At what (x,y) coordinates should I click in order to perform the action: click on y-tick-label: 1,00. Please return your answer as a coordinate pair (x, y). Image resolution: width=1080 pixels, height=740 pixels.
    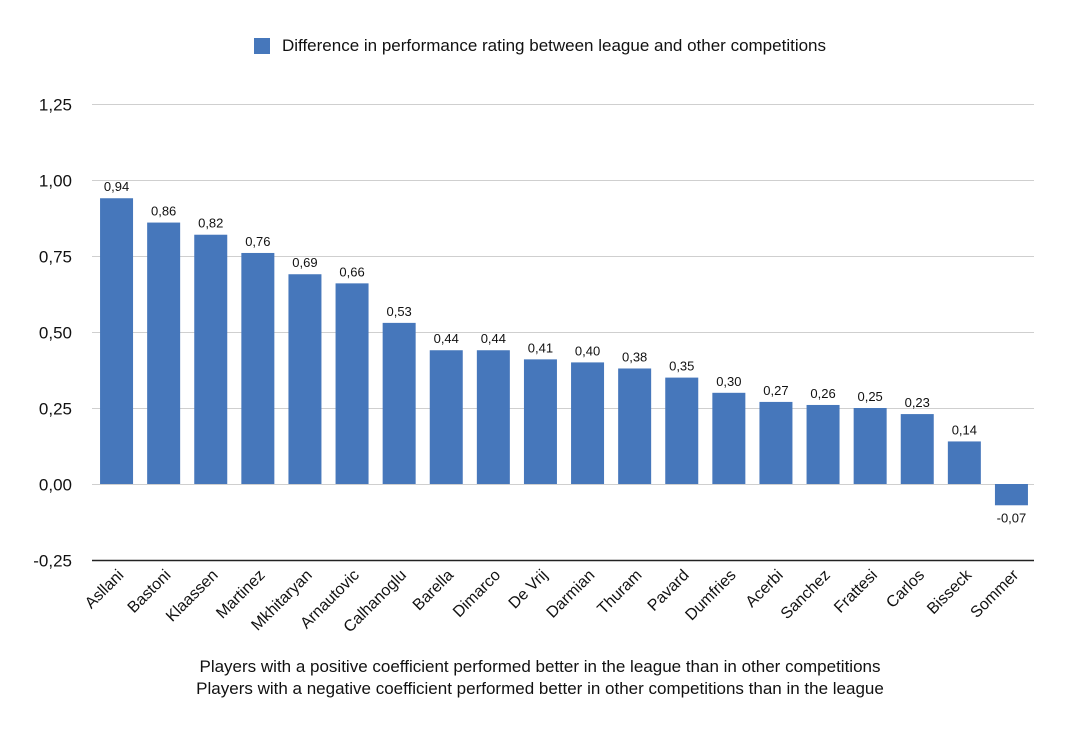
    Looking at the image, I should click on (55, 181).